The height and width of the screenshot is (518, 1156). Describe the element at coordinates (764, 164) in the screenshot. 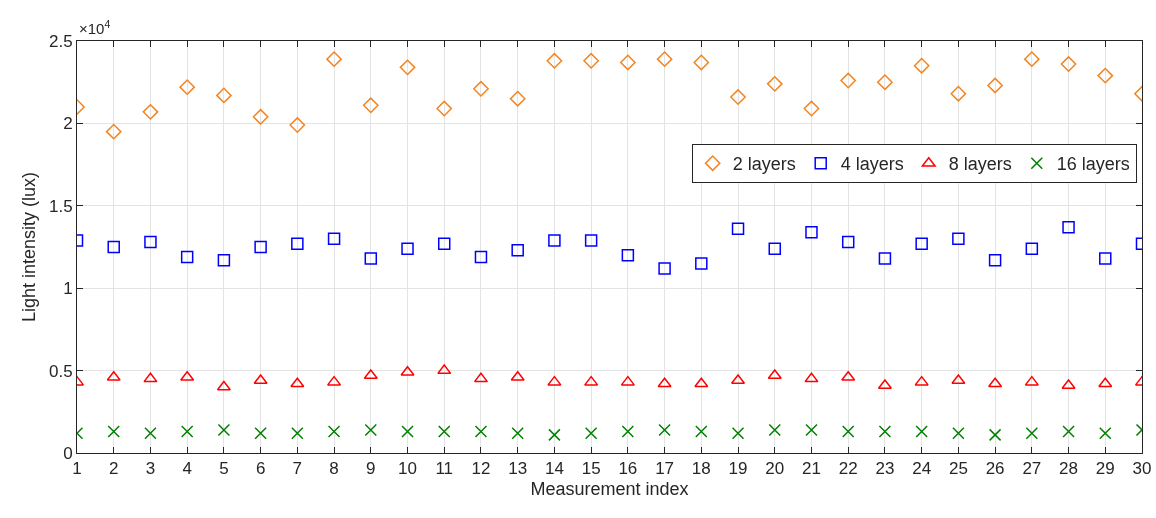

I see `legend-label: 2 layers` at that location.